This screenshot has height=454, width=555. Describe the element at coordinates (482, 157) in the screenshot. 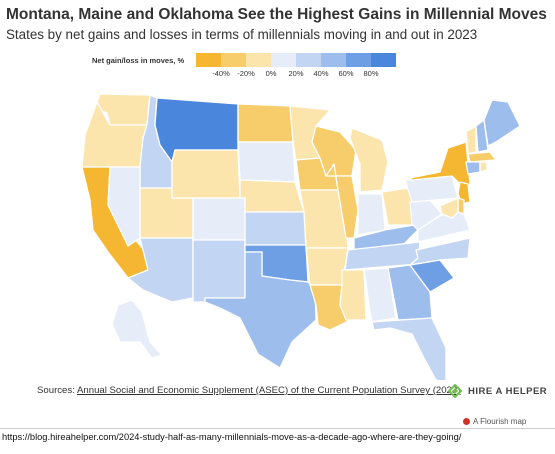

I see `state-ma` at that location.